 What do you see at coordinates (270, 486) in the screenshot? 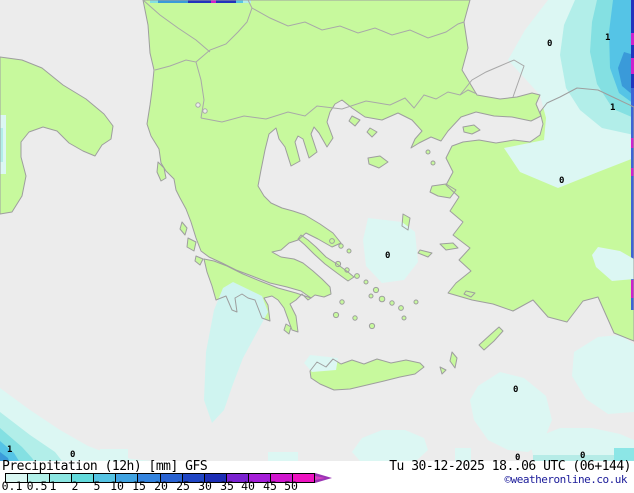
I see `colorbar-tick: 45` at bounding box center [270, 486].